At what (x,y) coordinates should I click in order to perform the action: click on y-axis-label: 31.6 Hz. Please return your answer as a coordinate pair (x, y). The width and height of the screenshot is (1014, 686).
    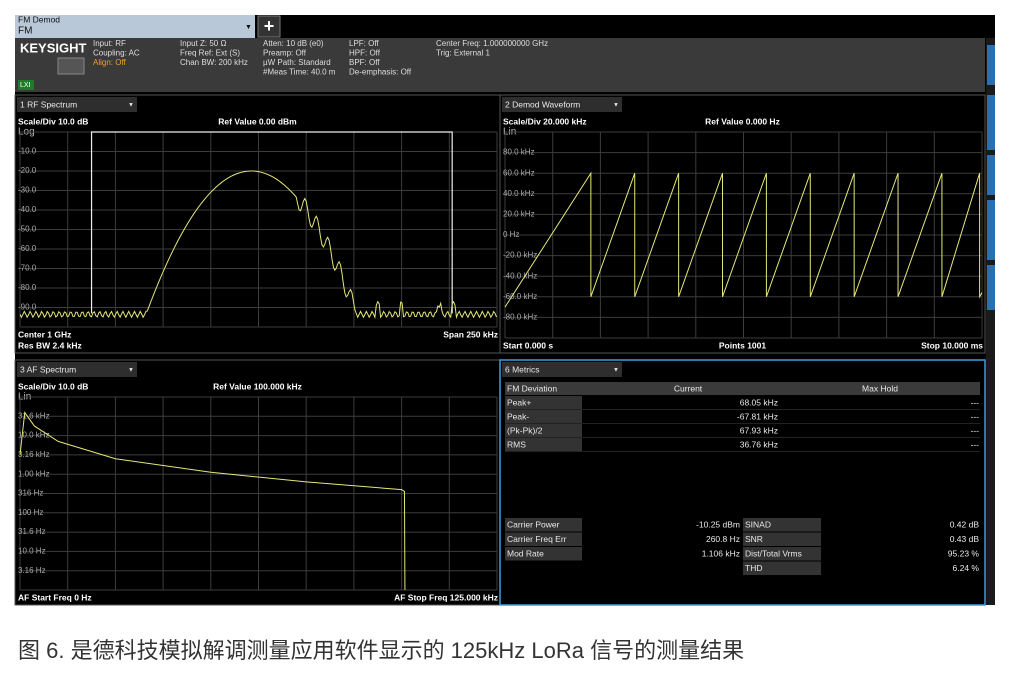
    Looking at the image, I should click on (32, 531).